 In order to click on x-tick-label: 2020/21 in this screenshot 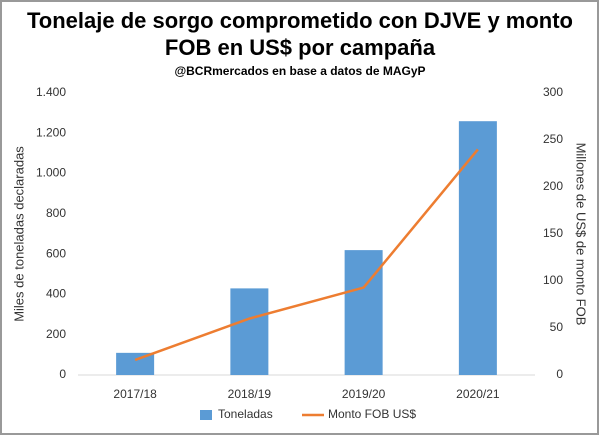, I will do `click(478, 394)`.